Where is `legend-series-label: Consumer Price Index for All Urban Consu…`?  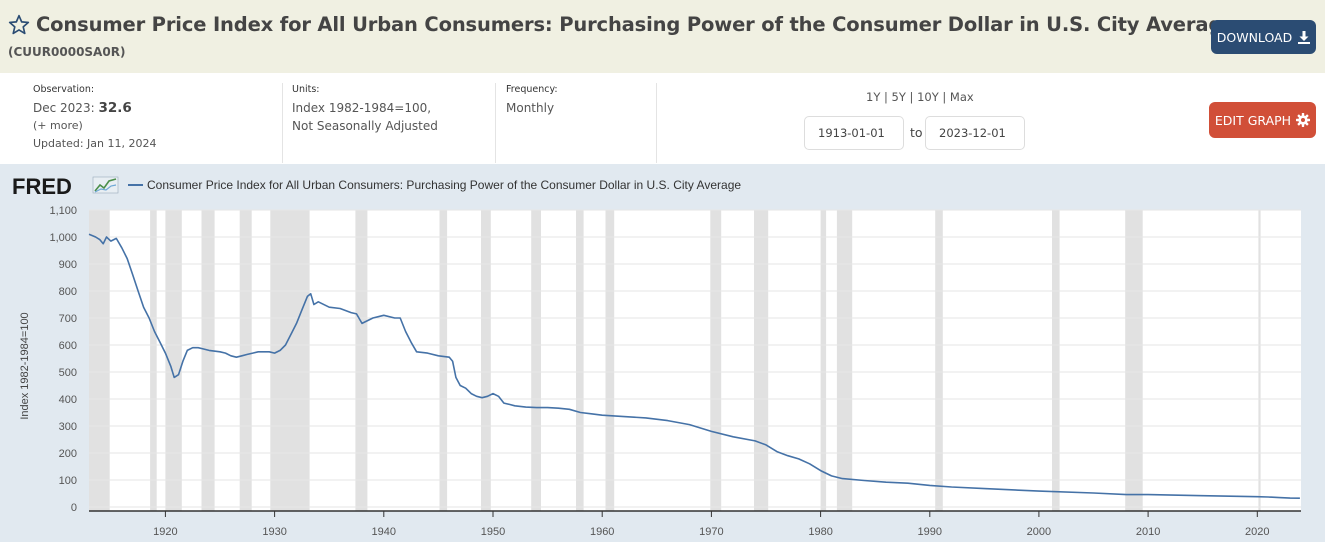
legend-series-label: Consumer Price Index for All Urban Consu… is located at coordinates (444, 185).